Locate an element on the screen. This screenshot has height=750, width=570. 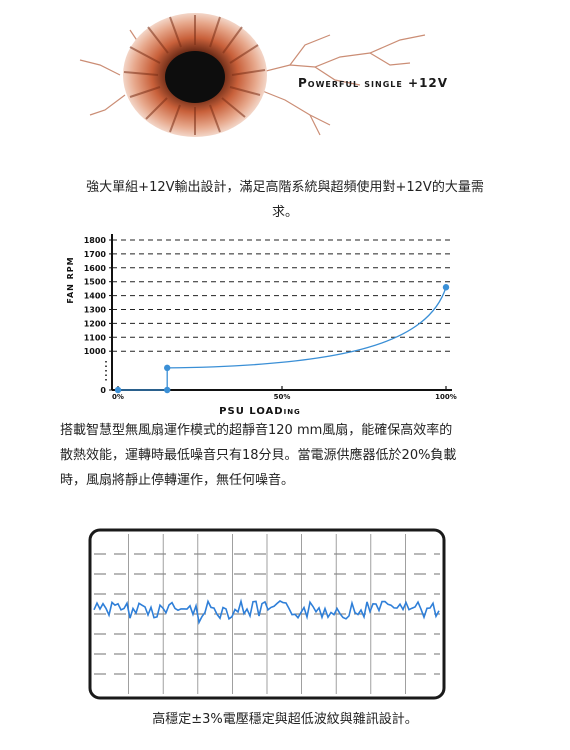
intro-line-1: 強大單組+12V輸出設計，滿足高階系統與超頻使用對+12V的大量需 is located at coordinates (285, 187).